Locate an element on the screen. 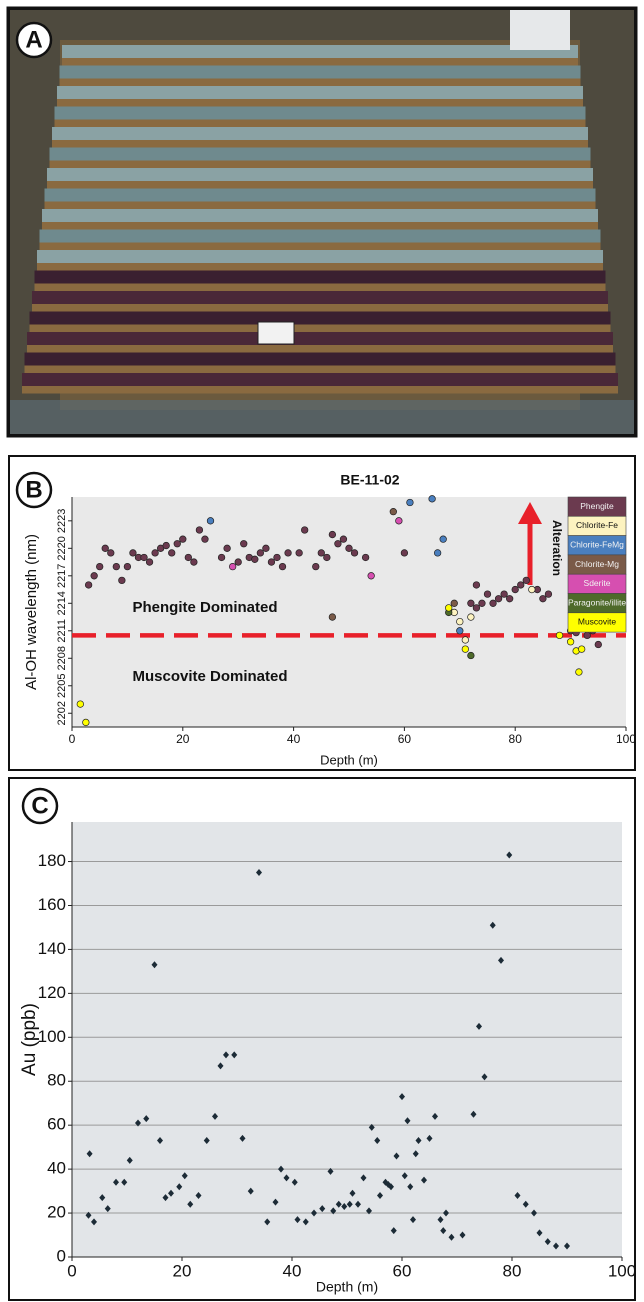  legend-label: Paragonite/illite is located at coordinates (597, 602).